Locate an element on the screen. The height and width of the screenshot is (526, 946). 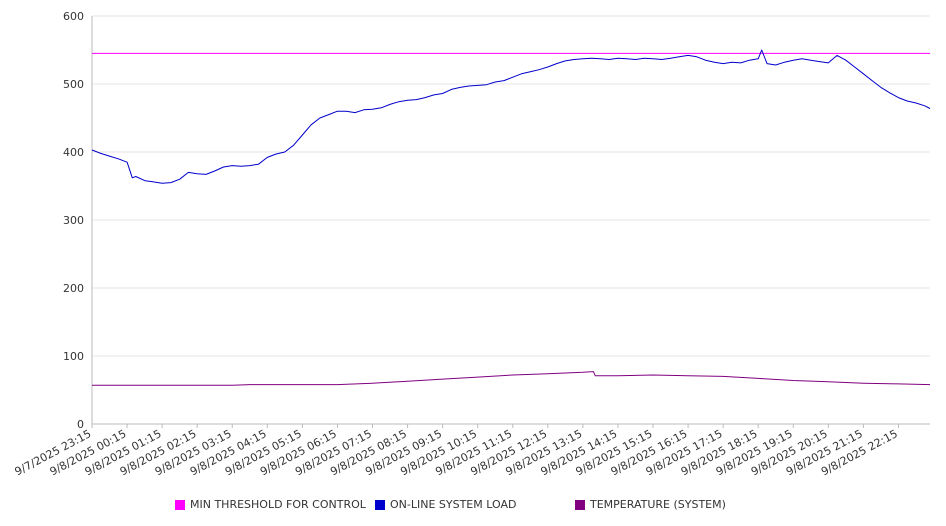
legend-label-threshold: MIN THRESHOLD FOR CONTROL is located at coordinates (278, 504).